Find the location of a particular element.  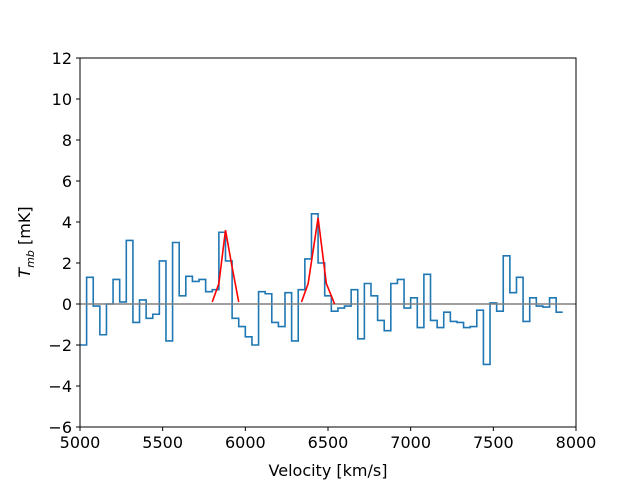

y-tick-label: −4 is located at coordinates (60, 386).